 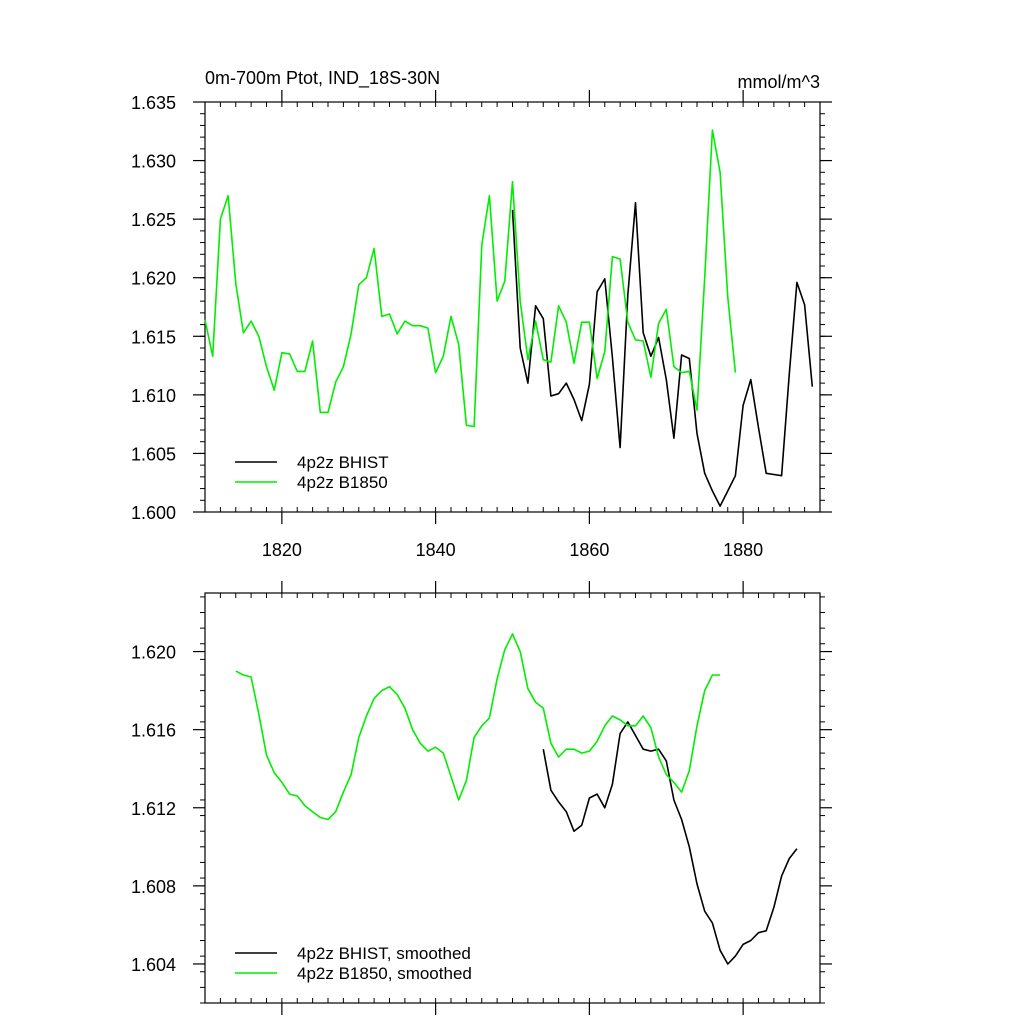 What do you see at coordinates (153, 809) in the screenshot?
I see `y-tick-label: 1.612` at bounding box center [153, 809].